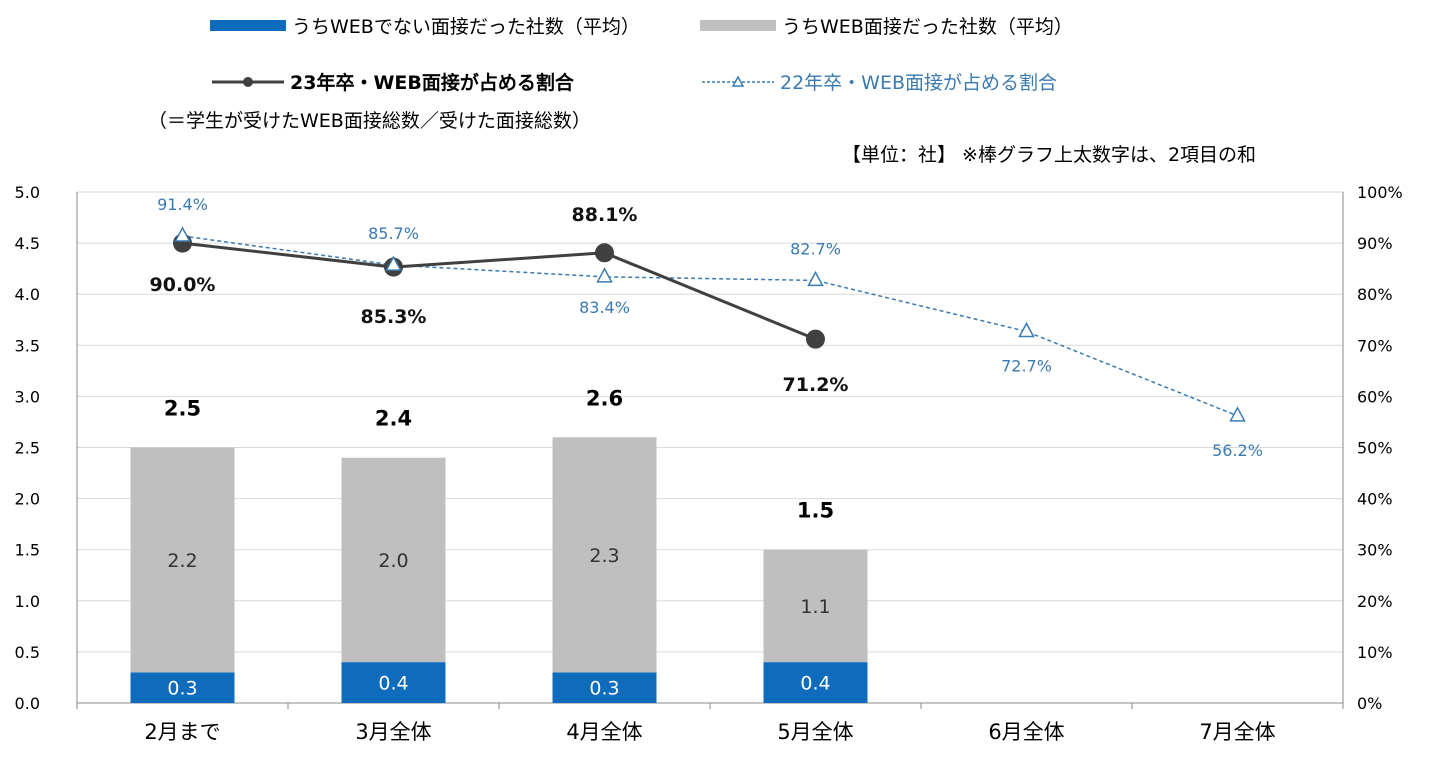  I want to click on y-right-tick-label: 70%, so click(1375, 345).